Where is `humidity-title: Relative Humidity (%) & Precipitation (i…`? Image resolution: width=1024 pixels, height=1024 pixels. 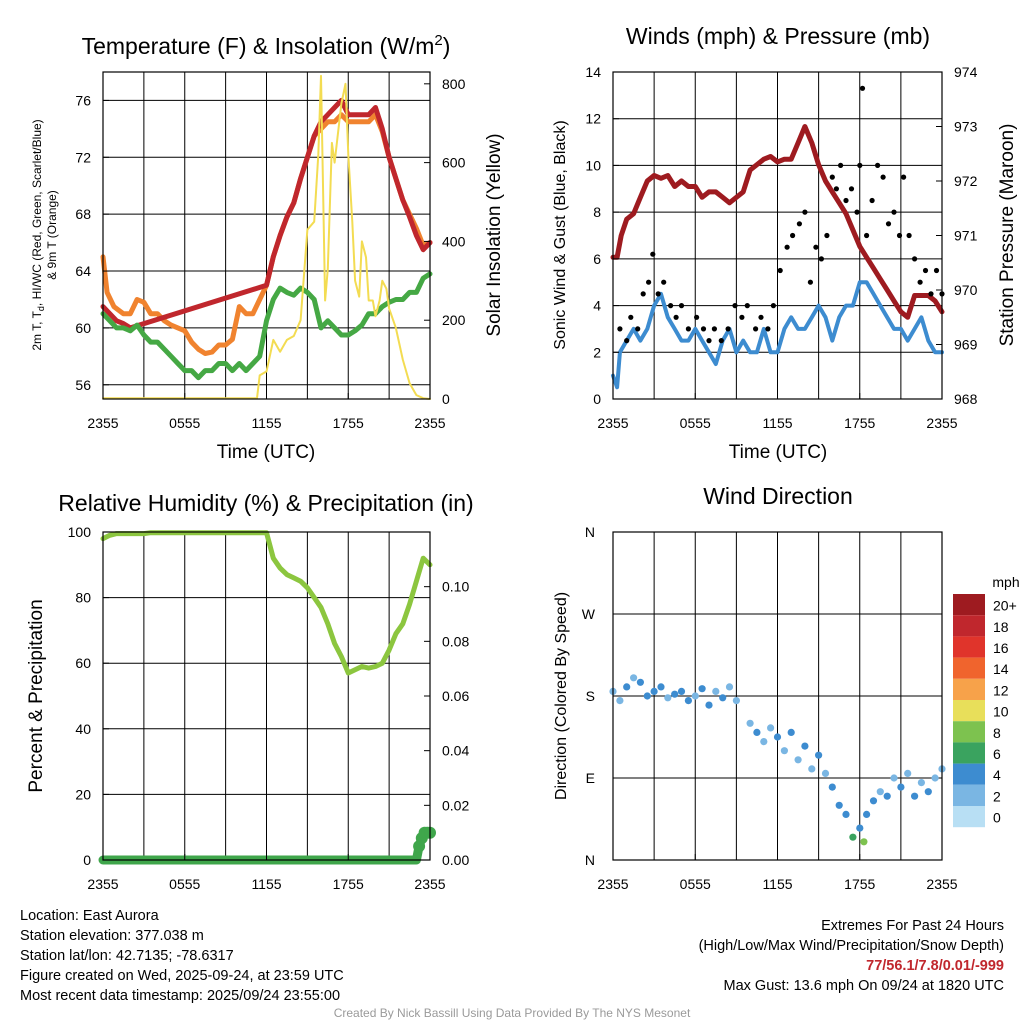
humidity-title: Relative Humidity (%) & Precipitation (i… is located at coordinates (265, 503).